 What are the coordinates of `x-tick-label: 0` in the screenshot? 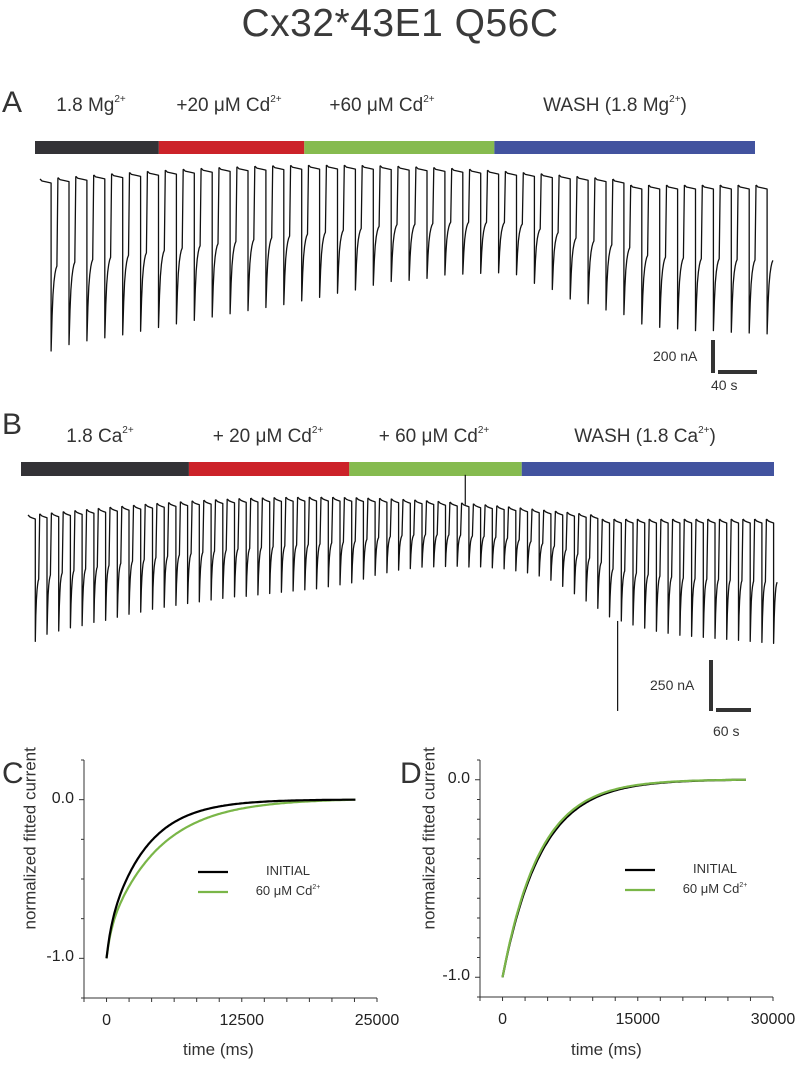 It's located at (106, 1020).